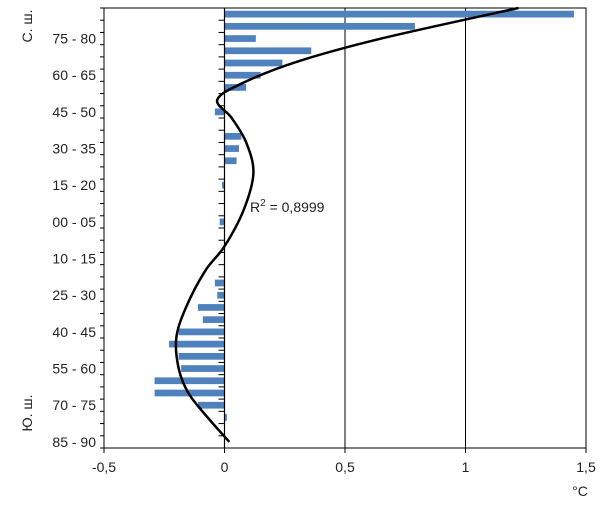  Describe the element at coordinates (74, 332) in the screenshot. I see `y-tick-label: 40 - 45` at that location.